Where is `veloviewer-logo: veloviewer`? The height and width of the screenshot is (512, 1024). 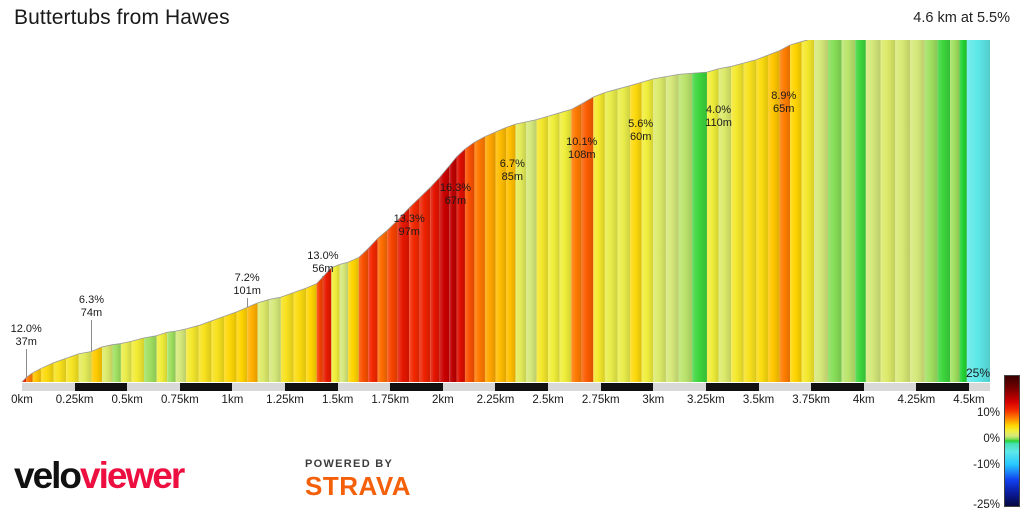 veloviewer-logo: veloviewer is located at coordinates (99, 476).